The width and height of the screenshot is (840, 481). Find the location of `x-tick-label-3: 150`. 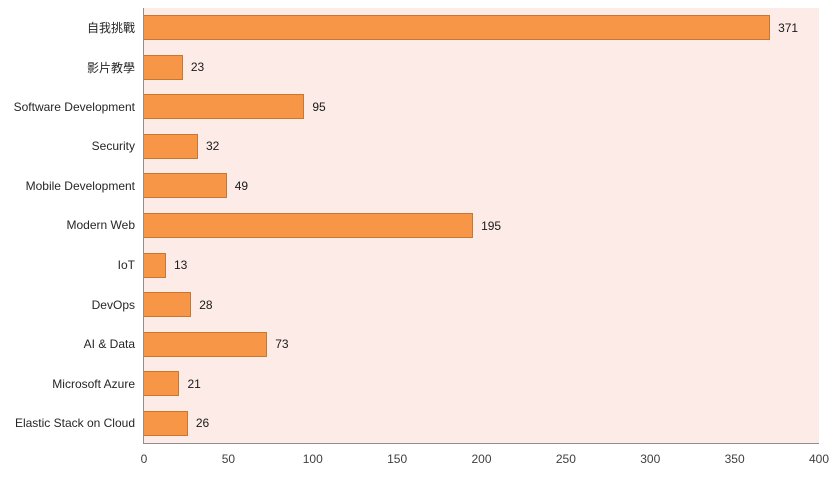

x-tick-label-3: 150 is located at coordinates (397, 459).